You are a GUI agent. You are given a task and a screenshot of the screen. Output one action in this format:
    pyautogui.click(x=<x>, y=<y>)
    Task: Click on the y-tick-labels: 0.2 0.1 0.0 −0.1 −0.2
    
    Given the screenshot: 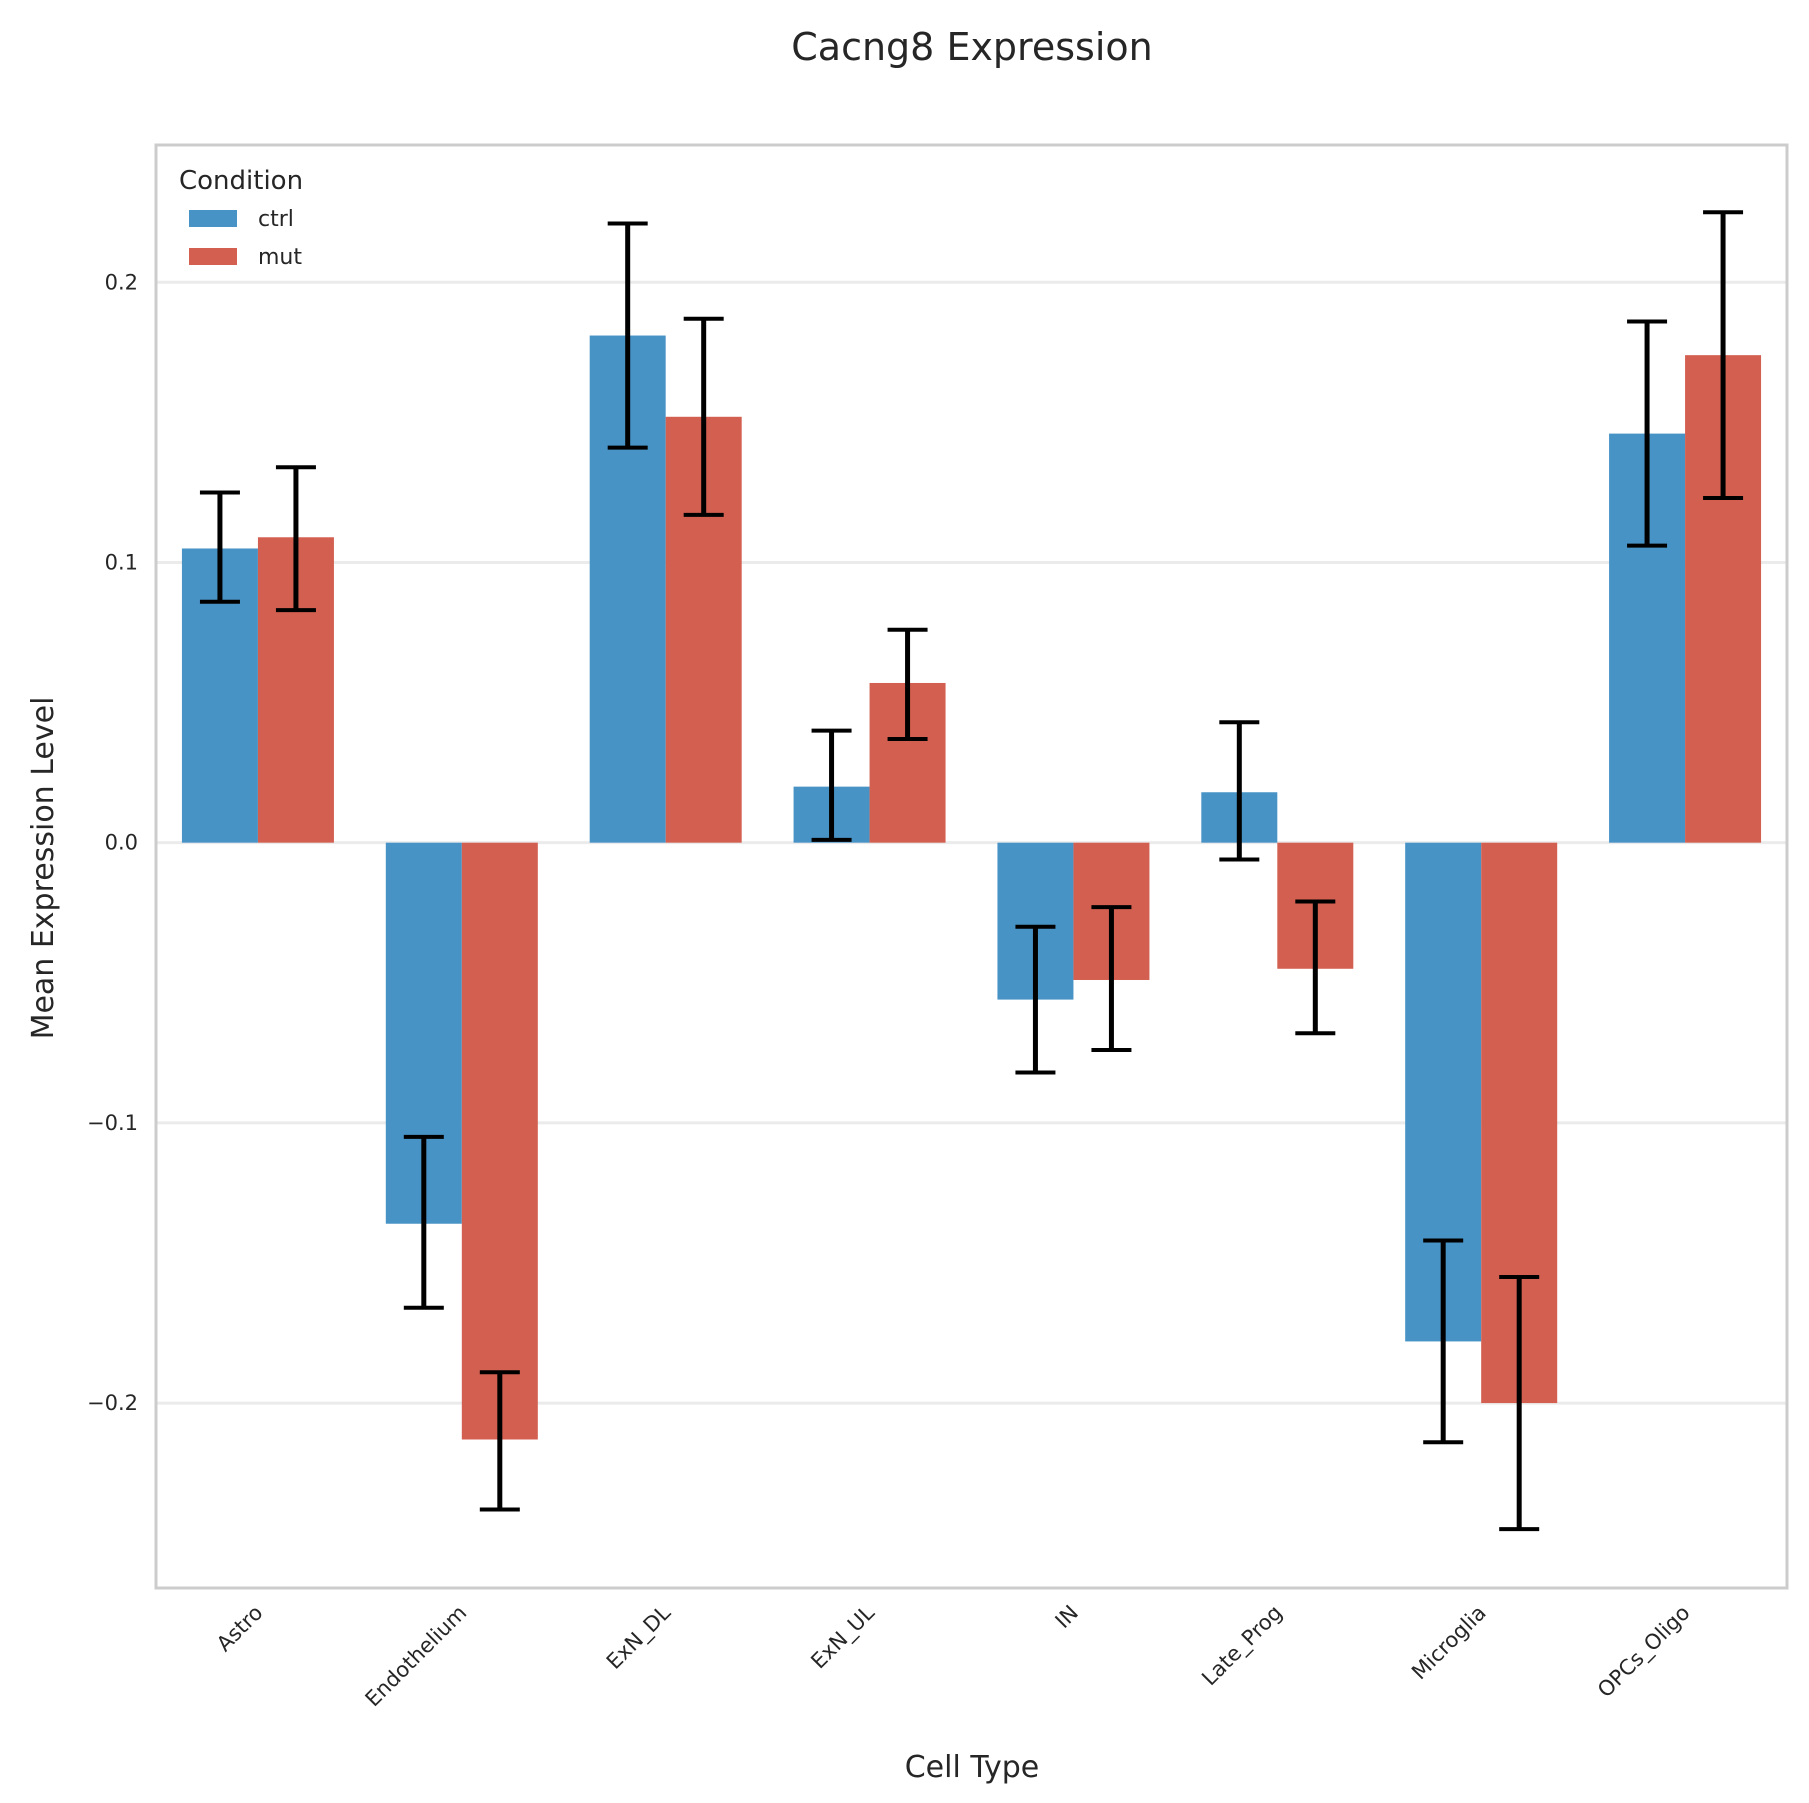 What is the action you would take?
    pyautogui.click(x=112, y=842)
    